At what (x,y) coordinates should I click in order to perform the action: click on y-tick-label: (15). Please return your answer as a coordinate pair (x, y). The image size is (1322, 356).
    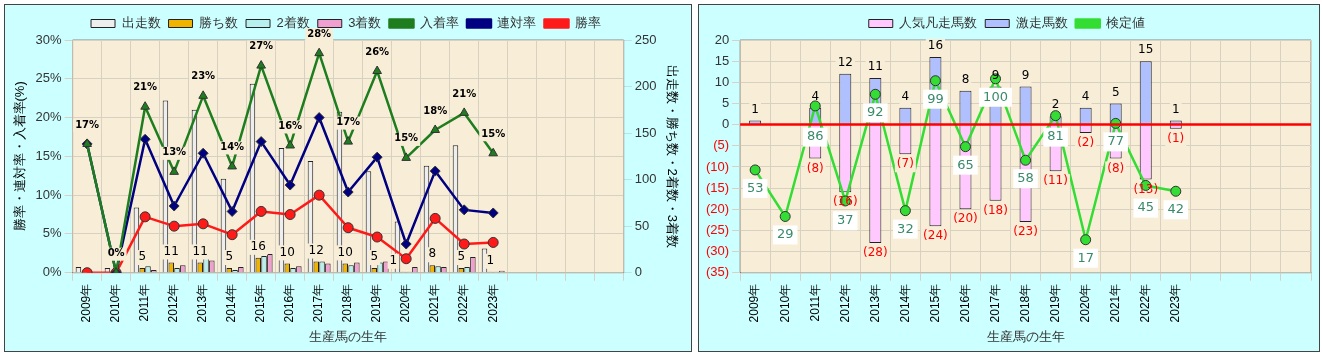
    Looking at the image, I should click on (717, 187).